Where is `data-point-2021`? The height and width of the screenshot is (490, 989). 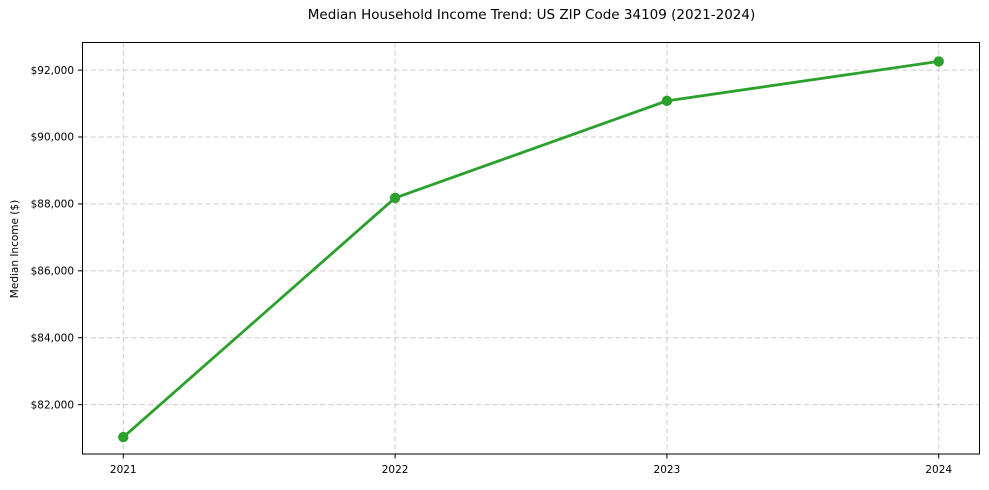
data-point-2021 is located at coordinates (123, 437).